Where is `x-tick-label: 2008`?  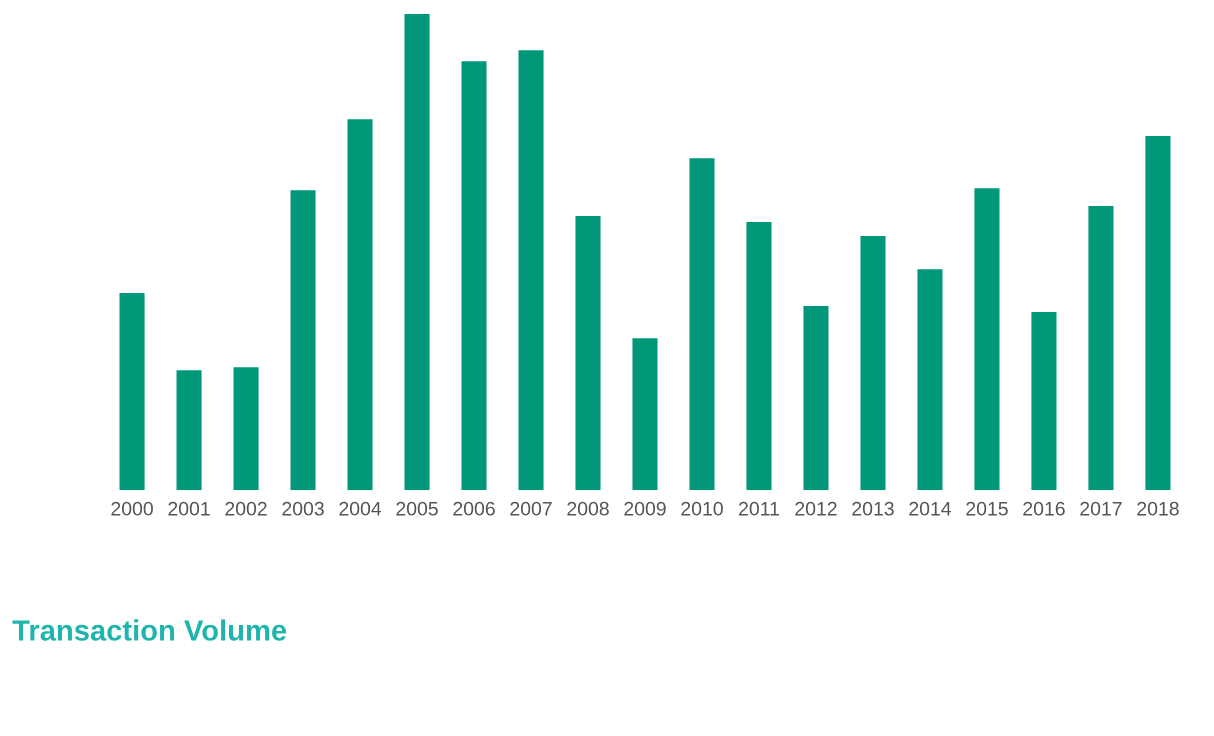
x-tick-label: 2008 is located at coordinates (588, 508).